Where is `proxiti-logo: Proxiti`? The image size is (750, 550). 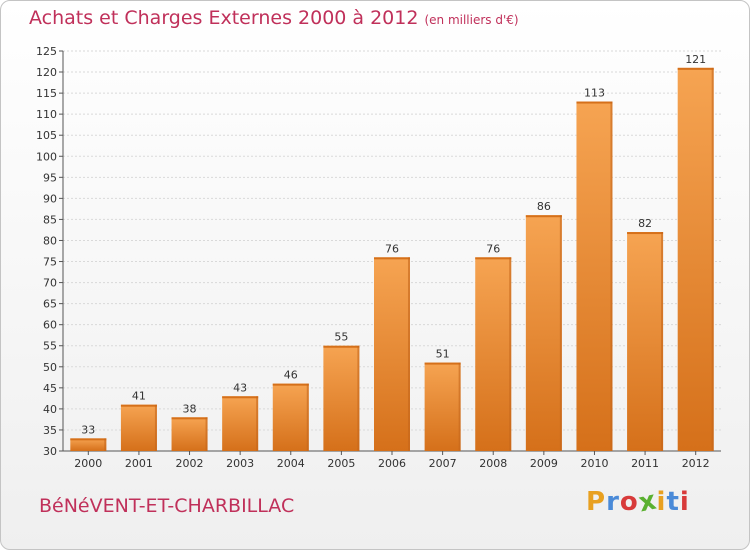 proxiti-logo: Proxiti is located at coordinates (638, 501).